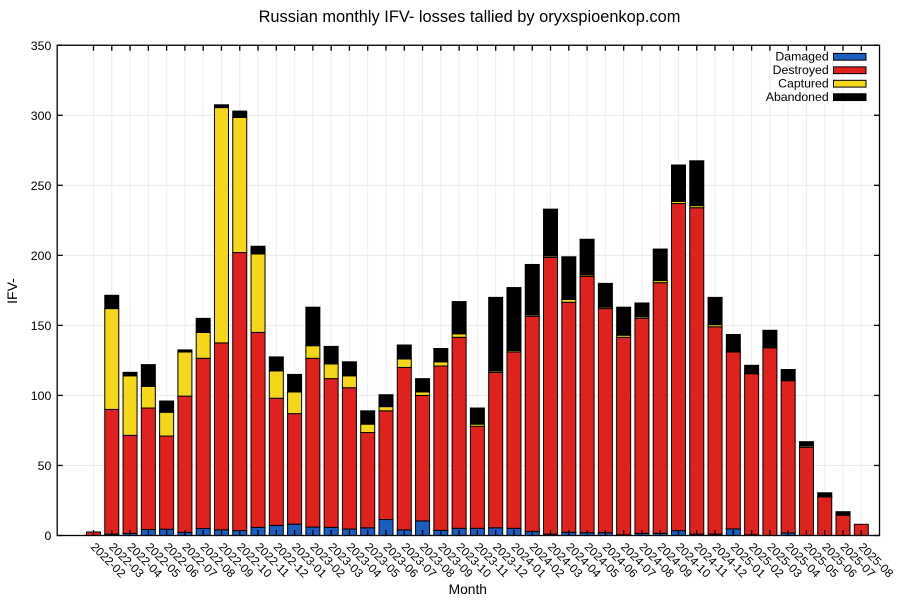  Describe the element at coordinates (45, 466) in the screenshot. I see `svg-text: 50` at that location.